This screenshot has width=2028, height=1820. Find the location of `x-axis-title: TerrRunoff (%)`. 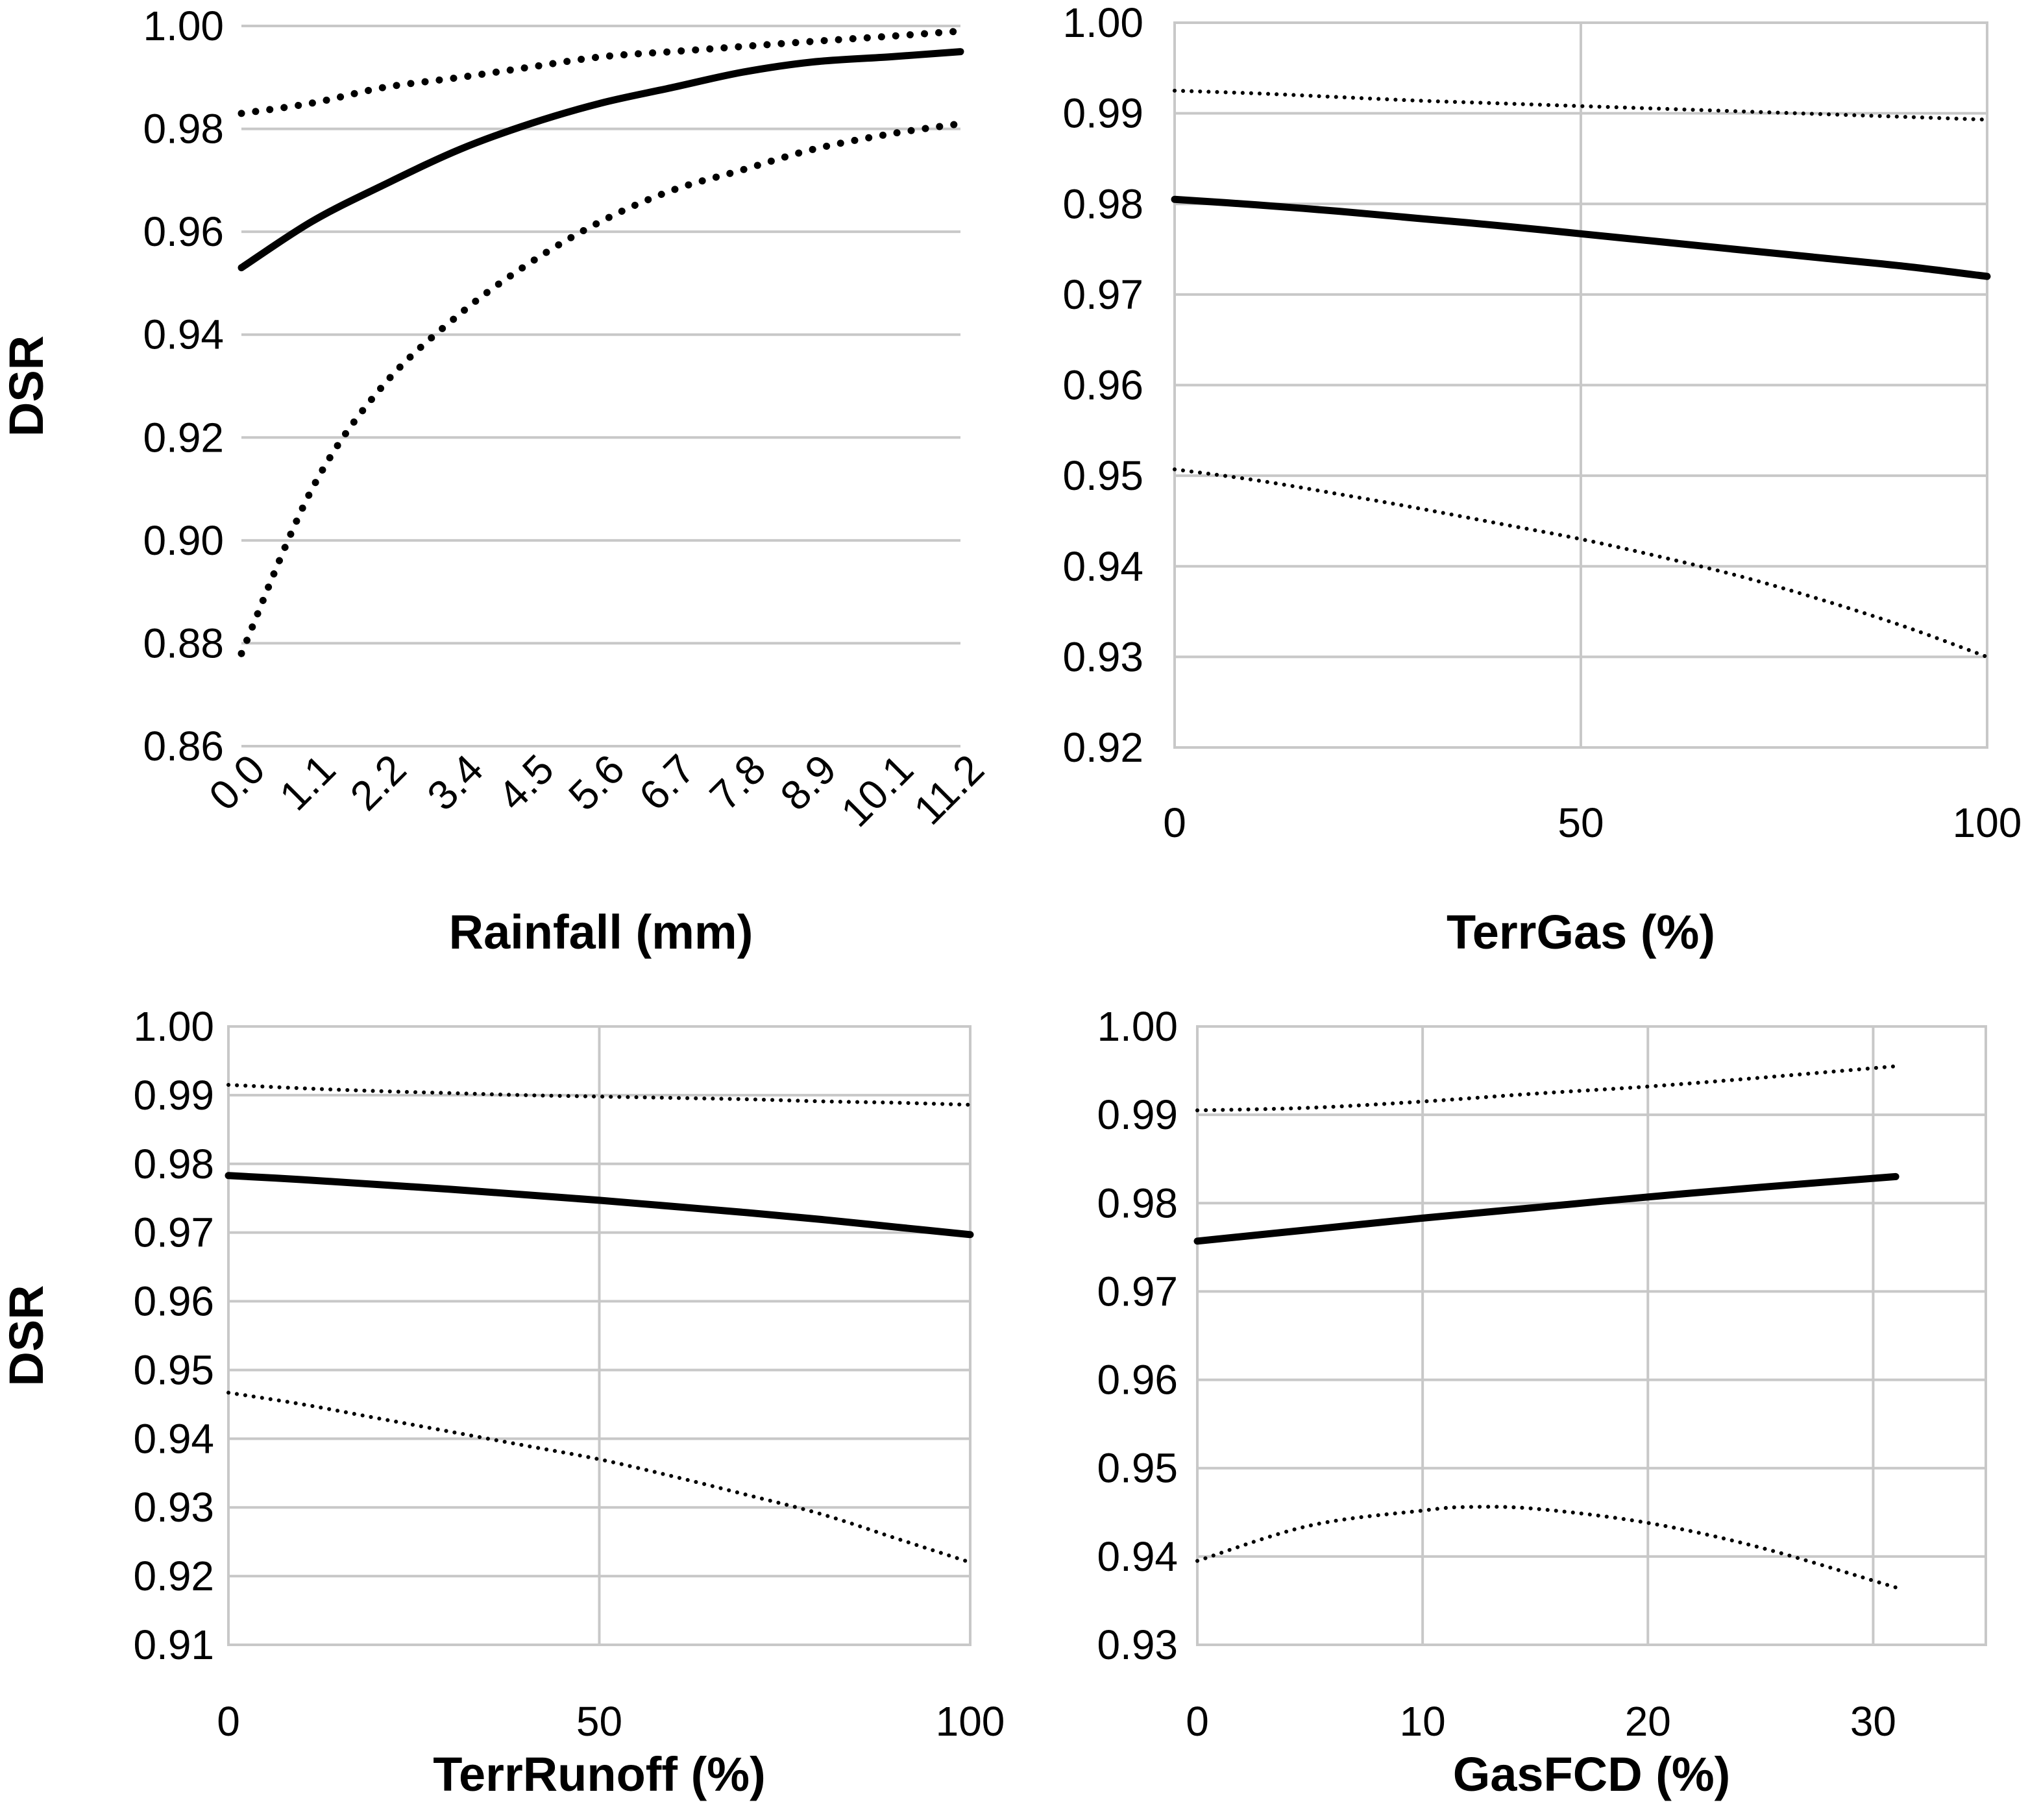

x-axis-title: TerrRunoff (%) is located at coordinates (599, 1774).